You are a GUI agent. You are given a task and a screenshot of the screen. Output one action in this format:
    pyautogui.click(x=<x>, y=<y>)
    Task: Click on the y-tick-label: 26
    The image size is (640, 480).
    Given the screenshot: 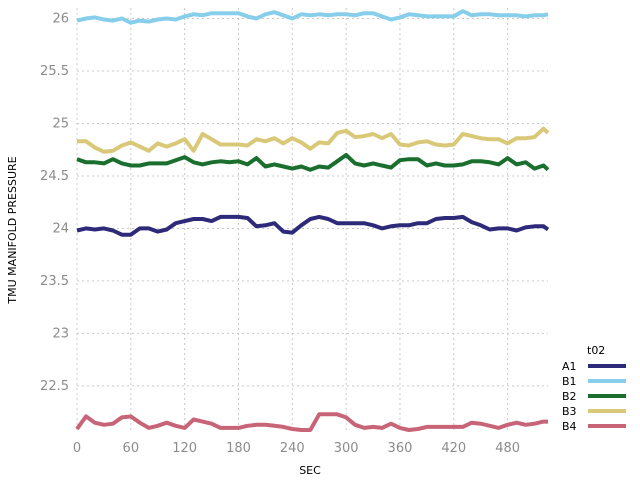 What is the action you would take?
    pyautogui.click(x=60, y=18)
    